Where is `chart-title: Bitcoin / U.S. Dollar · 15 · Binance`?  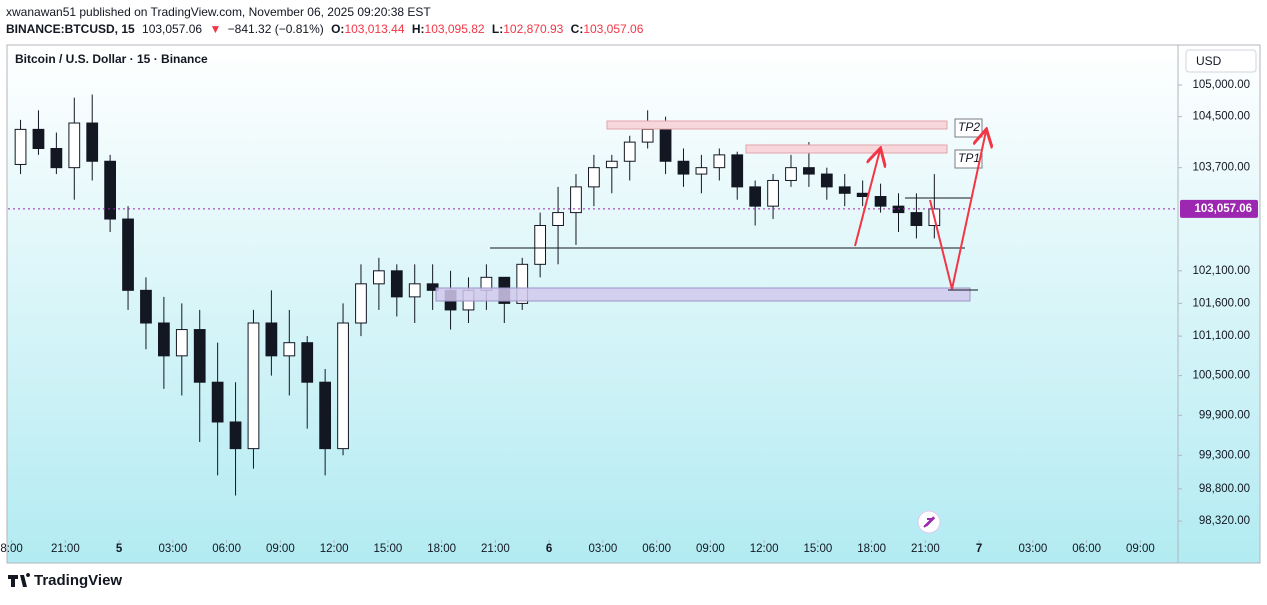 chart-title: Bitcoin / U.S. Dollar · 15 · Binance is located at coordinates (111, 59).